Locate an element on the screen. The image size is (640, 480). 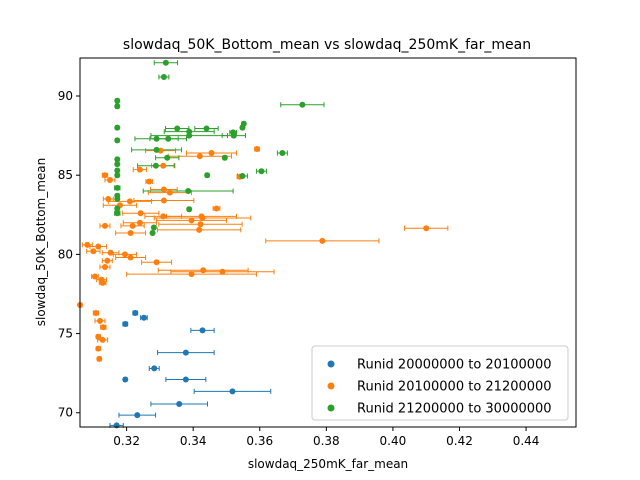
x-tick-label: 0.34 is located at coordinates (193, 441).